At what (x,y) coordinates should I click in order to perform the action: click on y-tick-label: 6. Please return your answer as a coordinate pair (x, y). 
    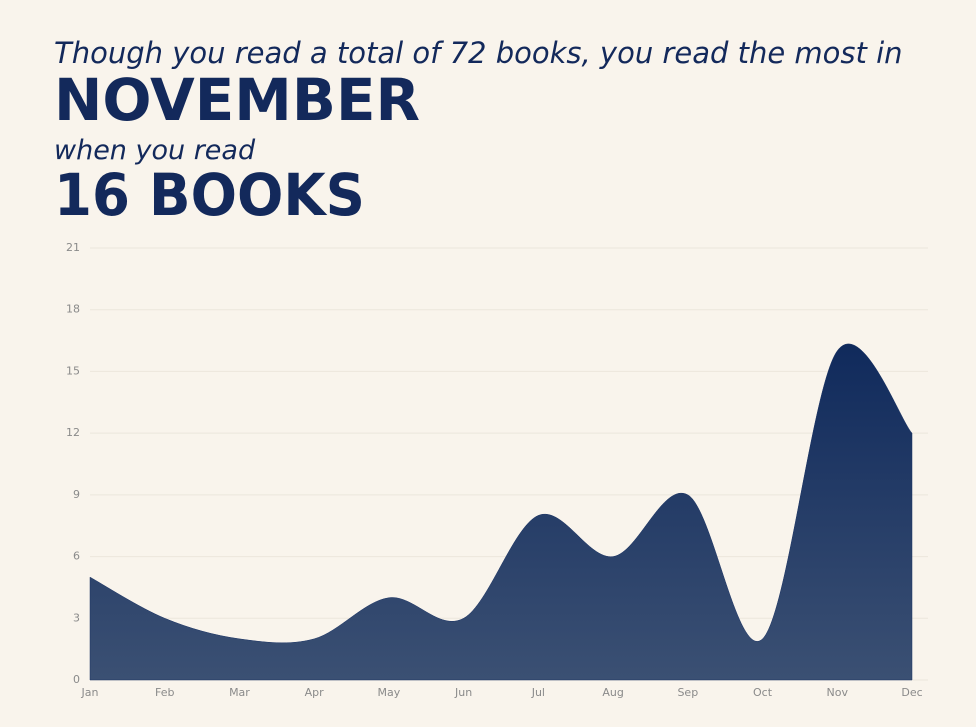
    Looking at the image, I should click on (76, 556).